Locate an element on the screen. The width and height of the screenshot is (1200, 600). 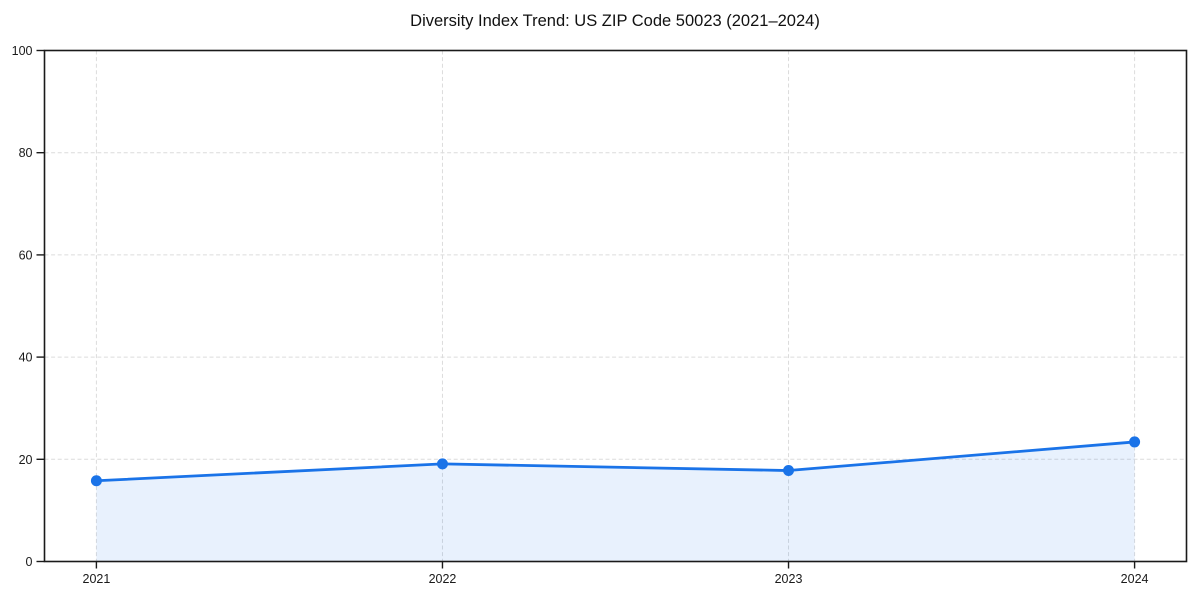
y-tick-label: 0 is located at coordinates (29, 562).